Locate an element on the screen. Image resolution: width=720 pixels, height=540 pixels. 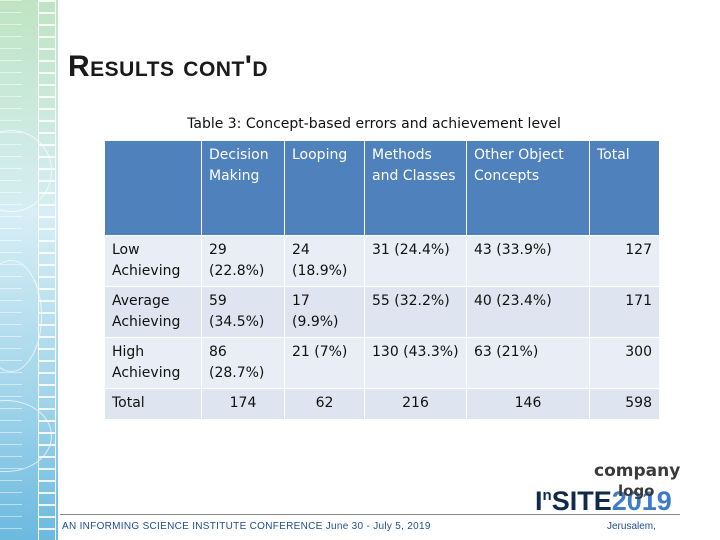
table-cell: 43 (33.9%) is located at coordinates (528, 261).